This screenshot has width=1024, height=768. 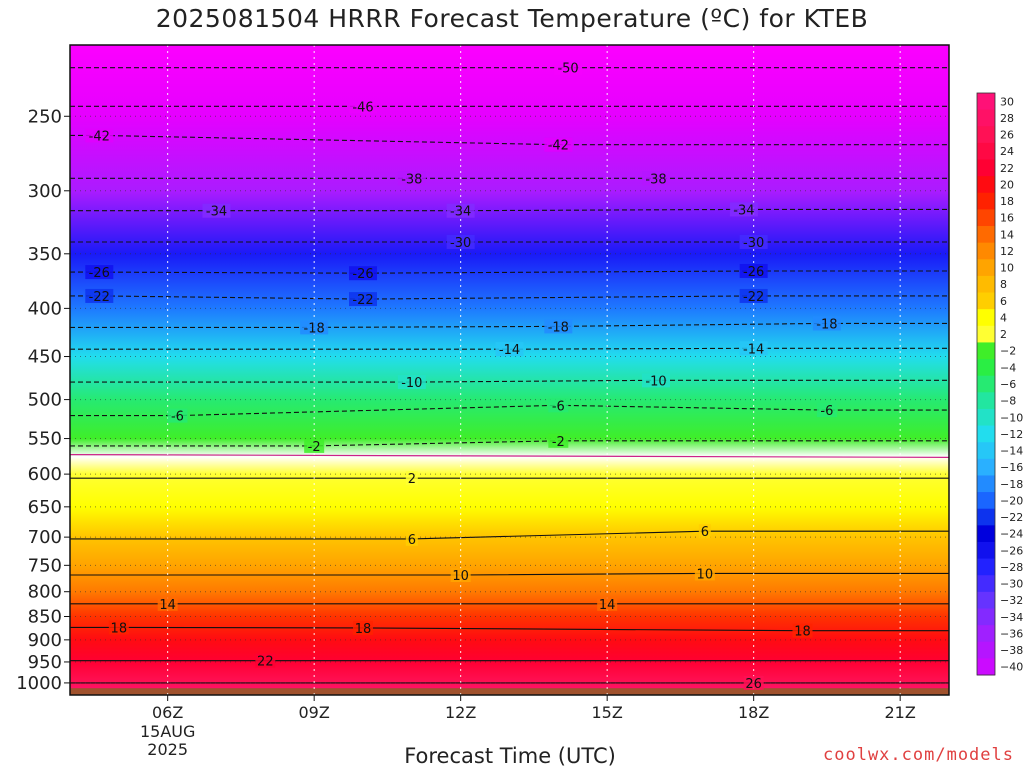 I want to click on colorbar-label: −20, so click(x=1011, y=500).